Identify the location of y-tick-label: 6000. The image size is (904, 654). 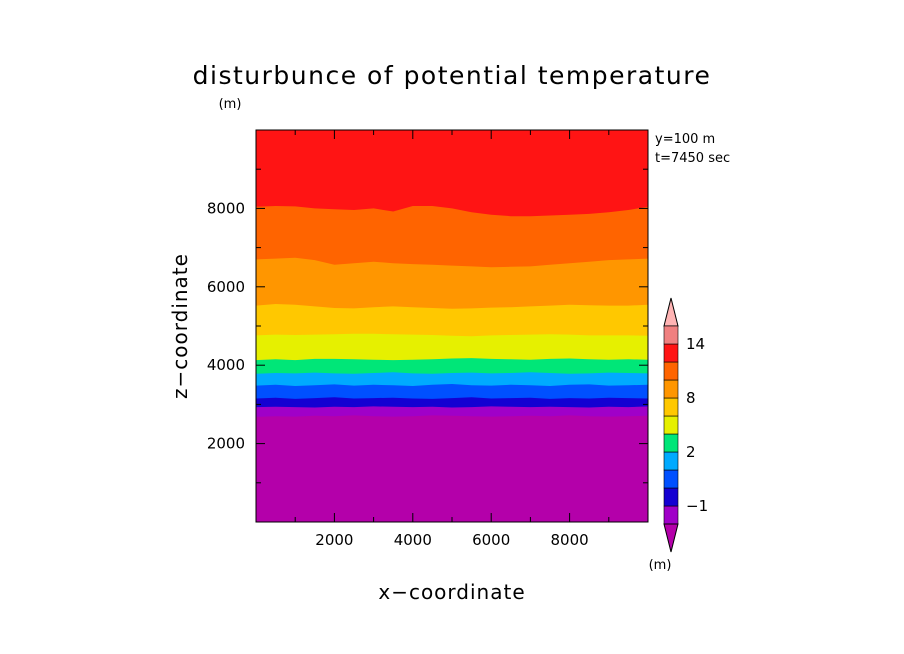
(226, 287).